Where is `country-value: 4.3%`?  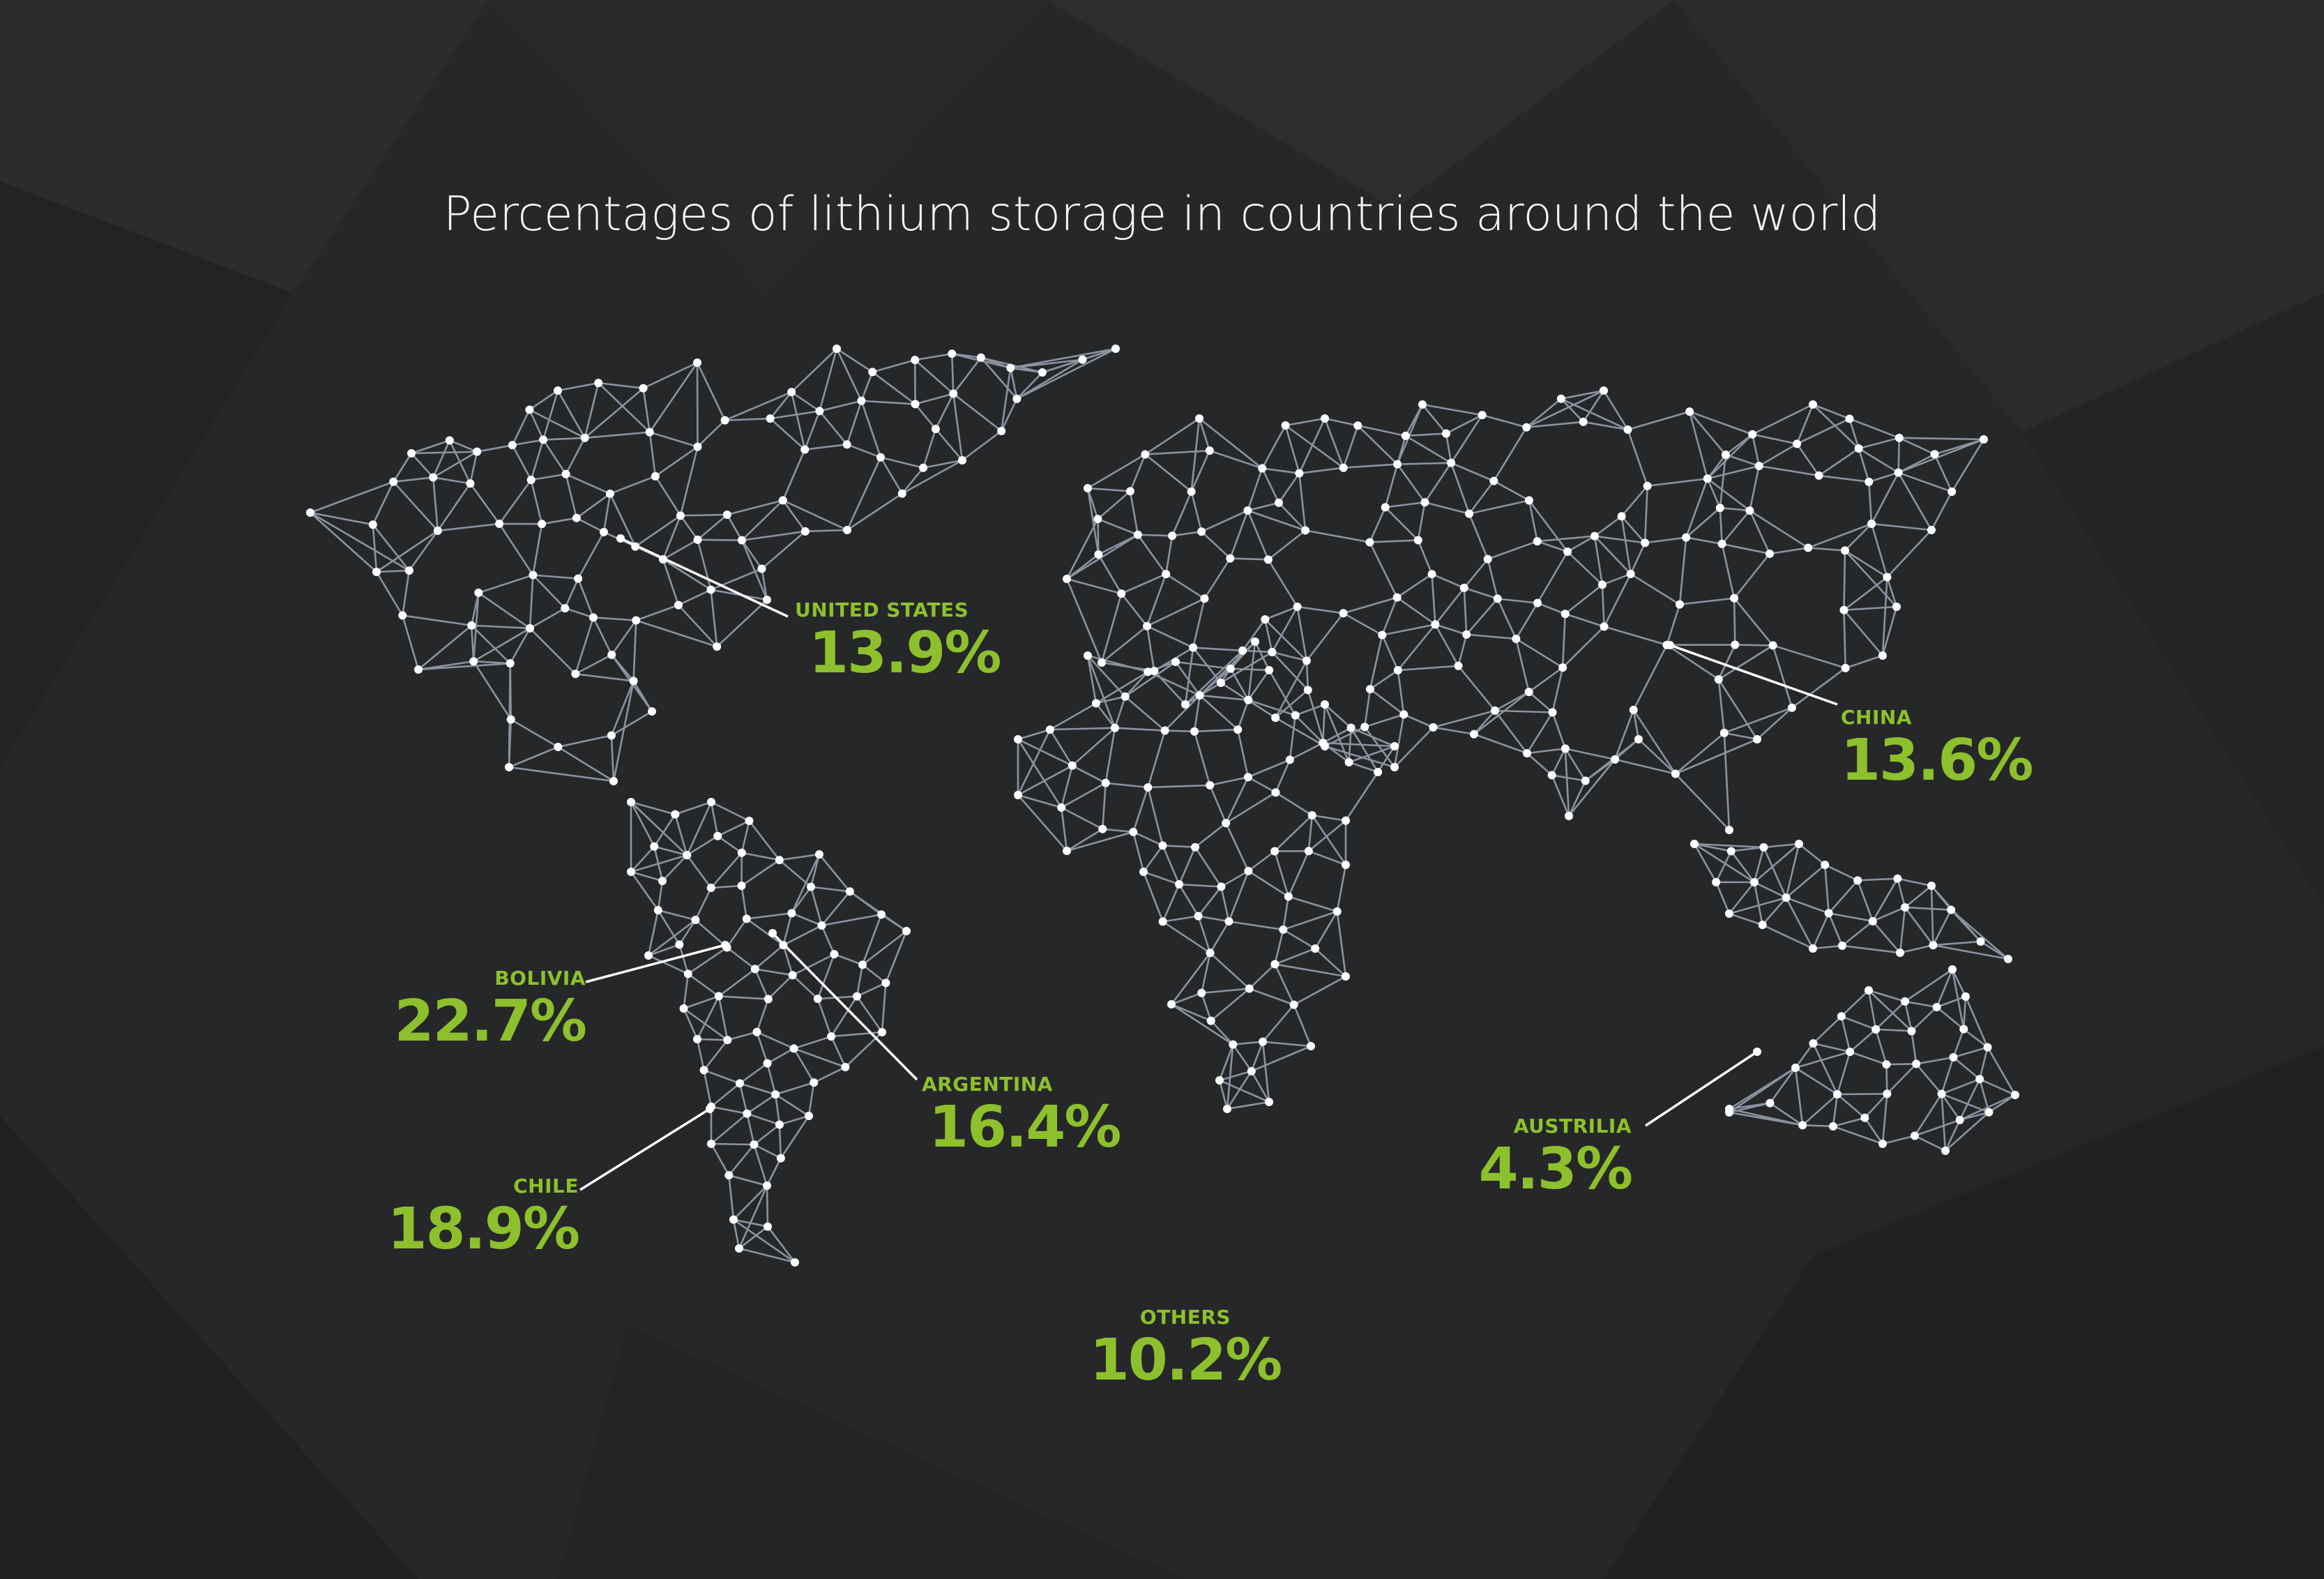 country-value: 4.3% is located at coordinates (1555, 1169).